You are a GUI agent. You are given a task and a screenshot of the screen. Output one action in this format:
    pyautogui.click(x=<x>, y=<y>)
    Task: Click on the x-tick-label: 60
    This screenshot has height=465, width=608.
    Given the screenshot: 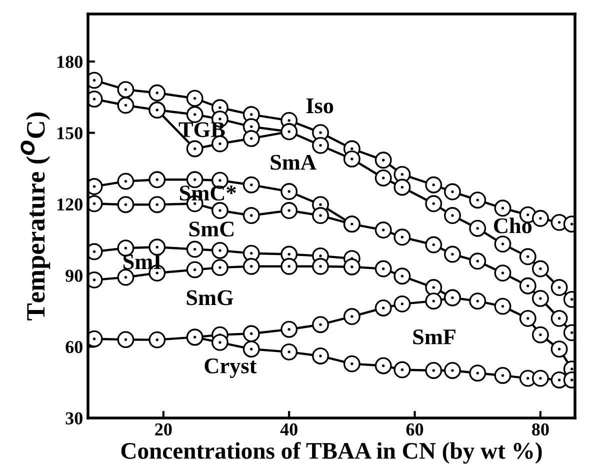 What is the action you would take?
    pyautogui.click(x=415, y=429)
    